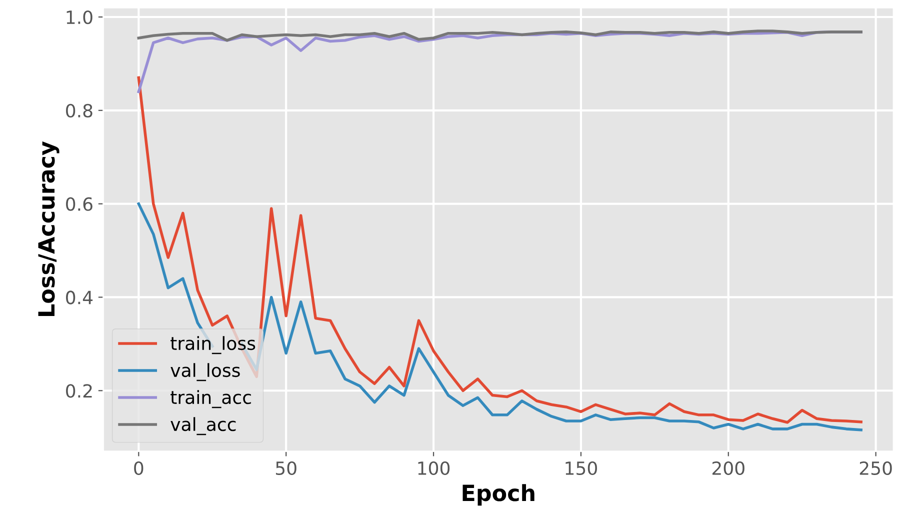 This screenshot has width=898, height=510. I want to click on legend-label: val_loss, so click(205, 372).